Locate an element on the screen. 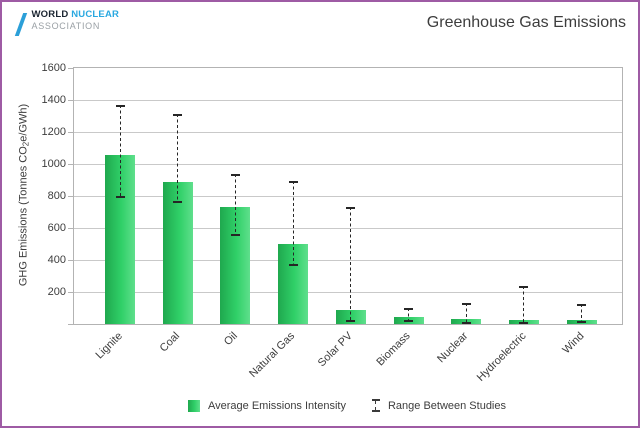 This screenshot has height=428, width=640. y-tick-label-1400: 1400 is located at coordinates (53, 100).